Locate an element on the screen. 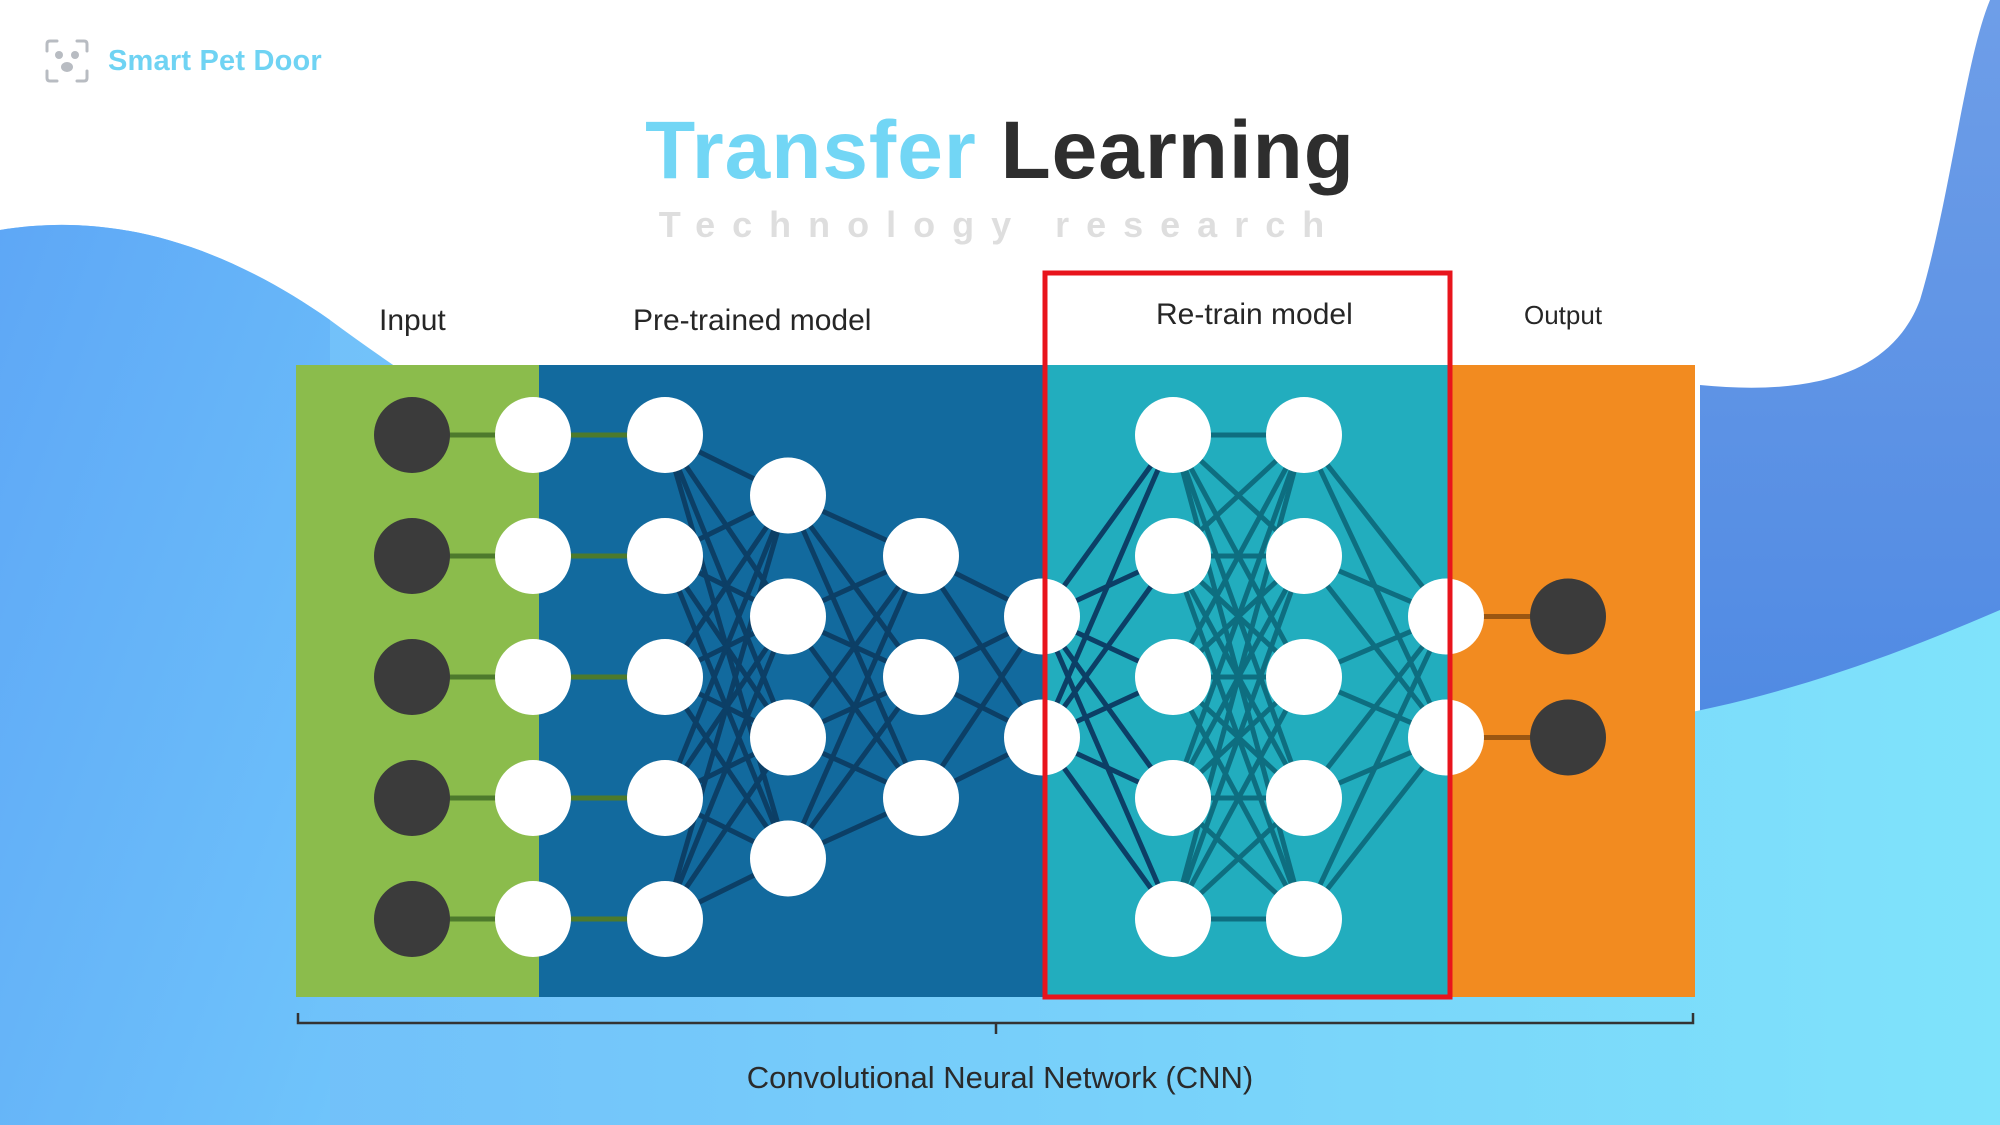 This screenshot has width=2000, height=1125. section-label-output: Output is located at coordinates (1563, 315).